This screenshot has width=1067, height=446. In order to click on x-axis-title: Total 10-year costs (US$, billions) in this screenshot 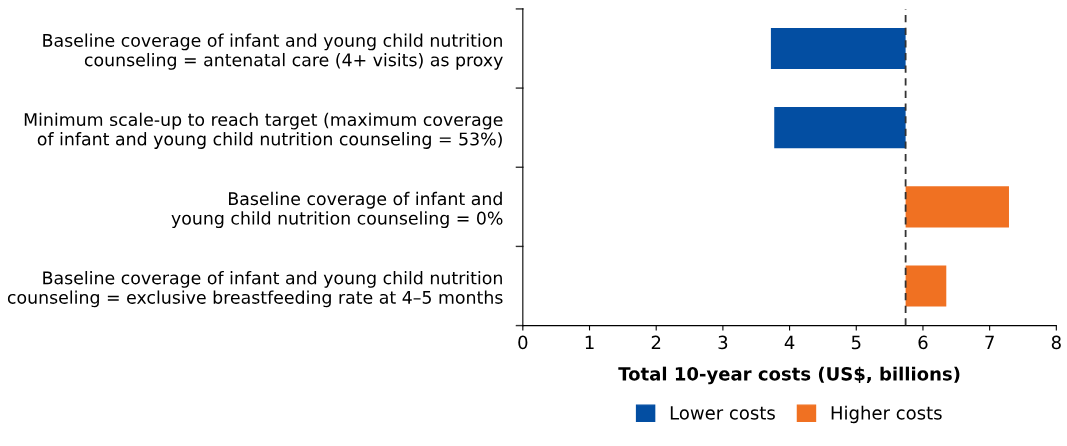, I will do `click(789, 375)`.